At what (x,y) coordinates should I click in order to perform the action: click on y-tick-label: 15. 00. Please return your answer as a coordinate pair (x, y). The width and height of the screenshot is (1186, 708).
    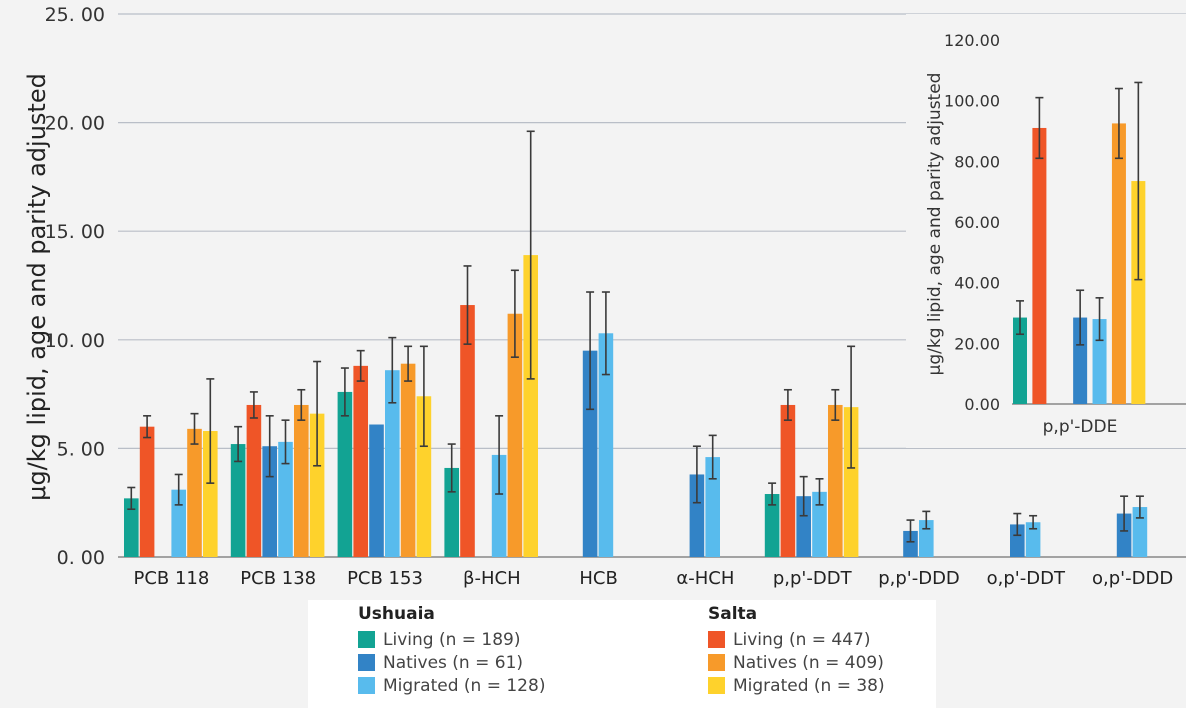
    Looking at the image, I should click on (75, 232).